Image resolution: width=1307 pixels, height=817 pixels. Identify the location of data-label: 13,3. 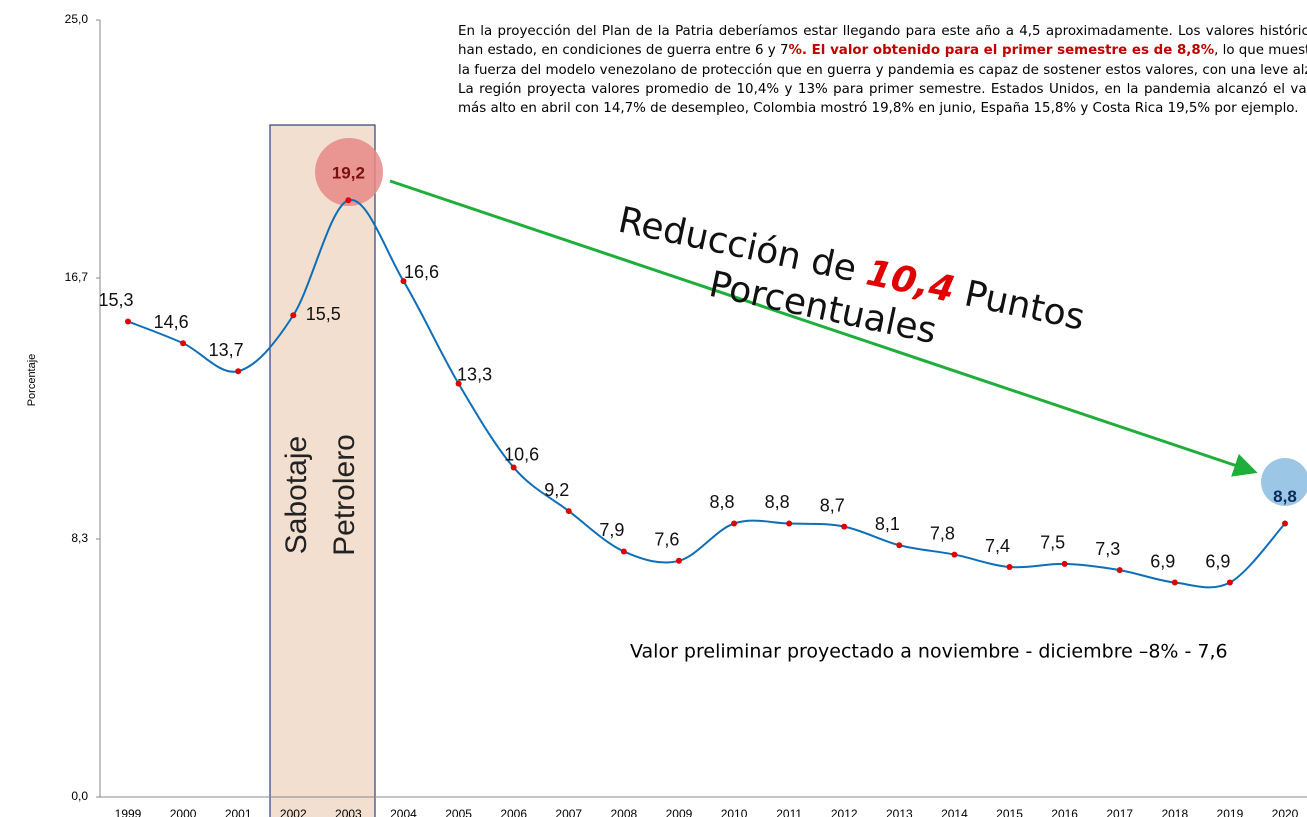
(474, 374).